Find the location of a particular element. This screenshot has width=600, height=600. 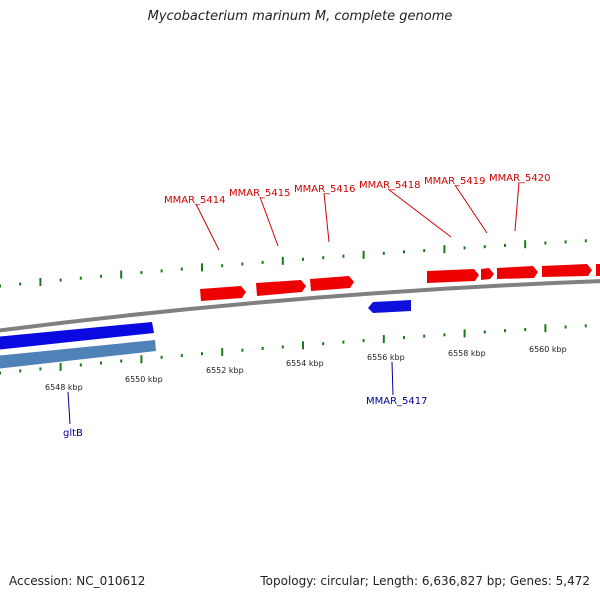

scale-label: 6552 kbp is located at coordinates (225, 370).